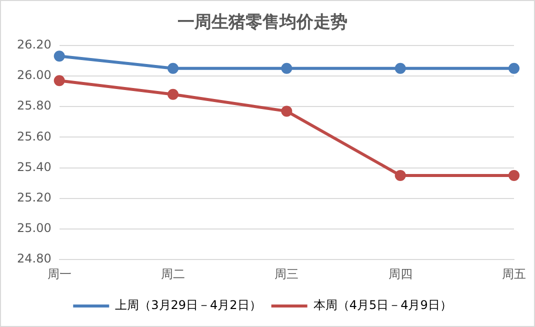 This screenshot has height=327, width=535. I want to click on y-tick-label: 25.00, so click(34, 228).